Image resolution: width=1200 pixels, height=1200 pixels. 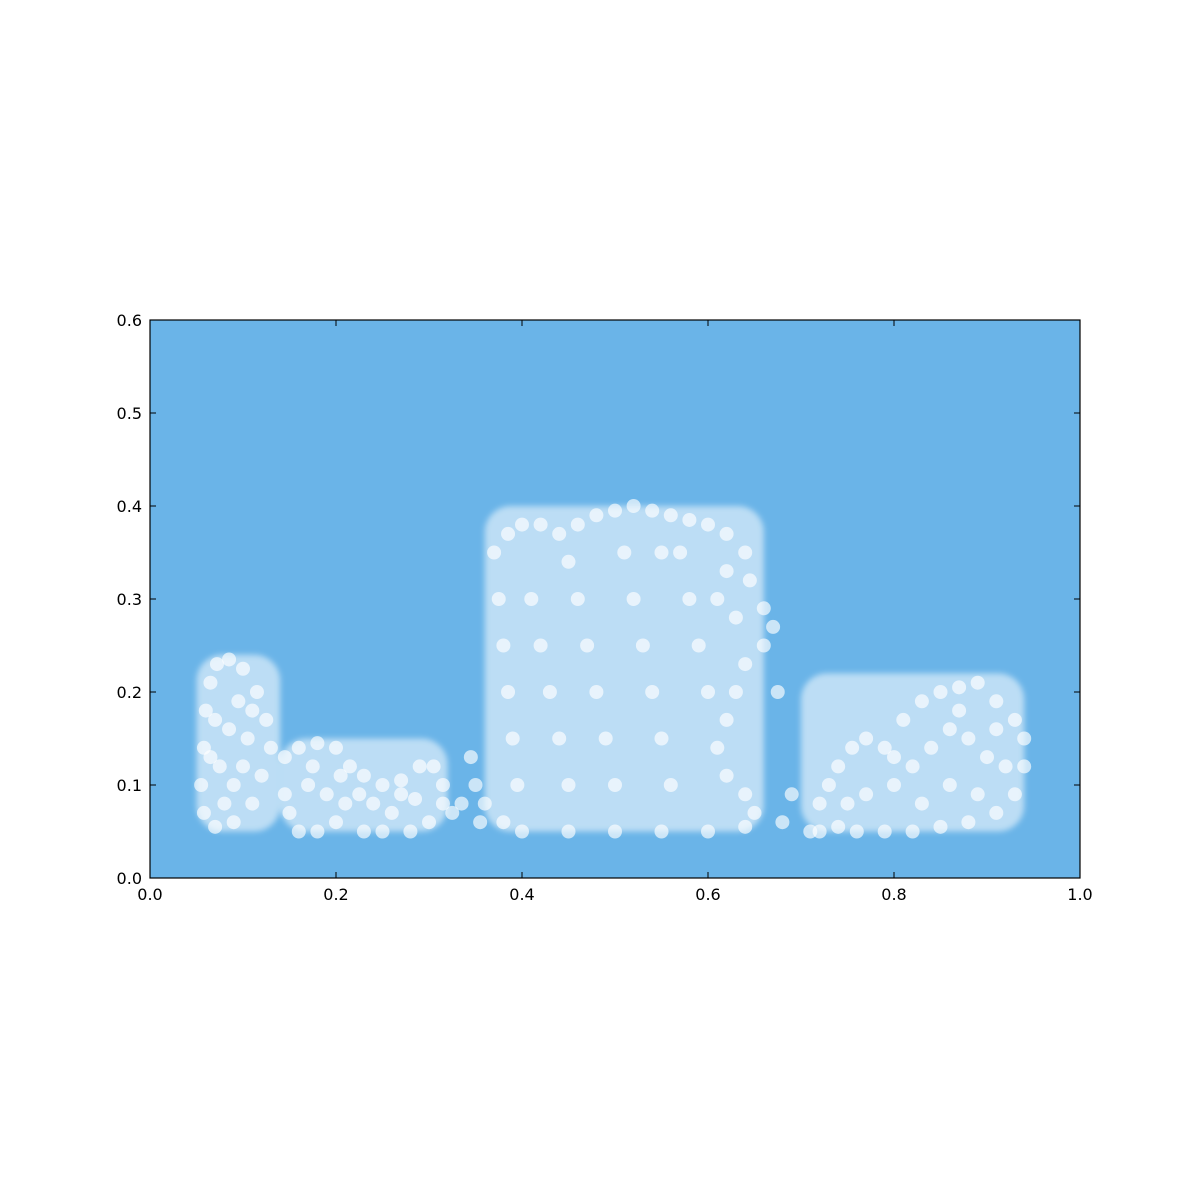 I want to click on y-tick-label: 0.2, so click(x=129, y=692).